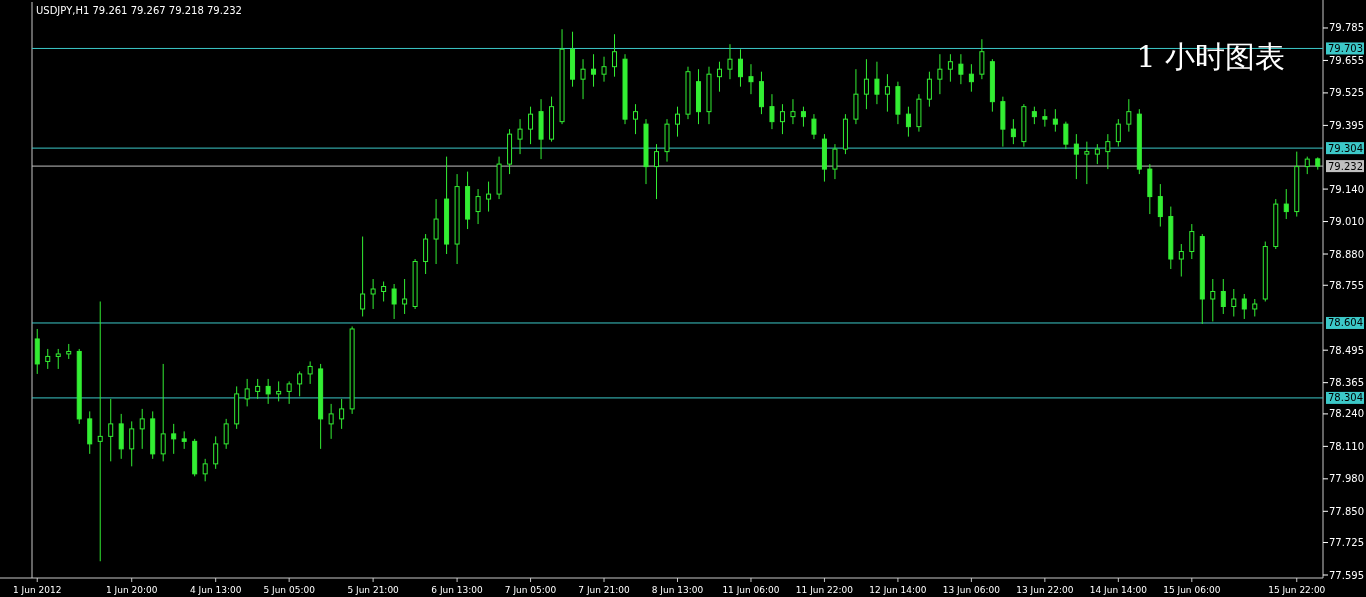 This screenshot has height=597, width=1366. Describe the element at coordinates (131, 590) in the screenshot. I see `x-tick-label: 1 Jun 20:00` at that location.